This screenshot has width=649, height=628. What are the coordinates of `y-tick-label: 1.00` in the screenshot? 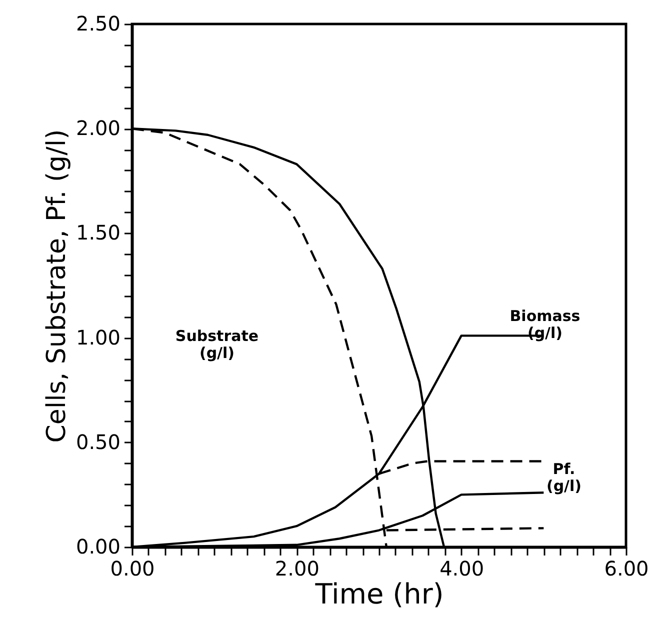 It's located at (98, 337).